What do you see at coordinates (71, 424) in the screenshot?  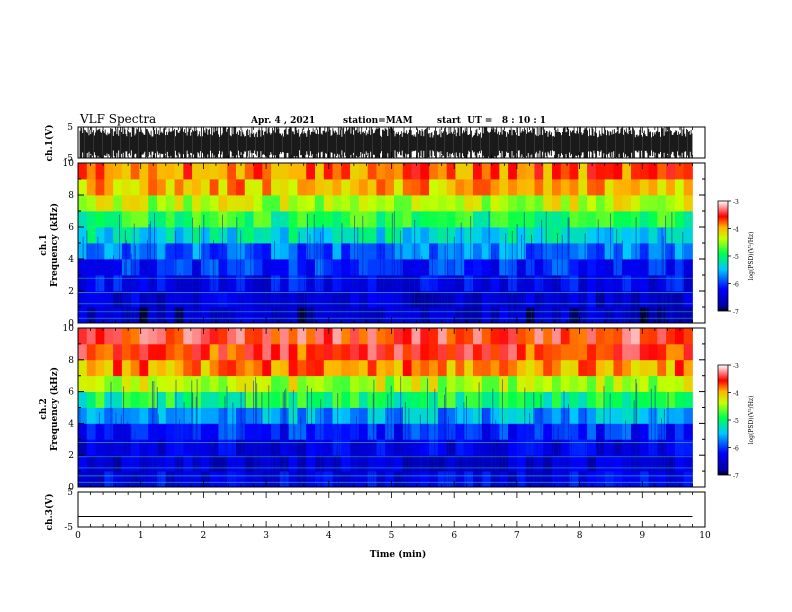 I see `y-tick-label: 4` at bounding box center [71, 424].